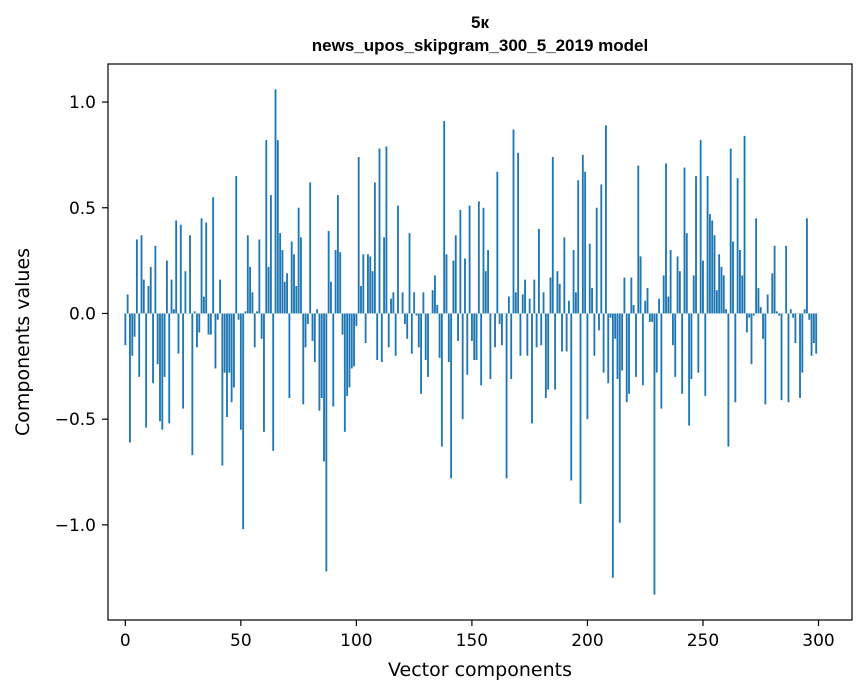 The height and width of the screenshot is (696, 867). Describe the element at coordinates (356, 641) in the screenshot. I see `x-tick-label: 100` at that location.